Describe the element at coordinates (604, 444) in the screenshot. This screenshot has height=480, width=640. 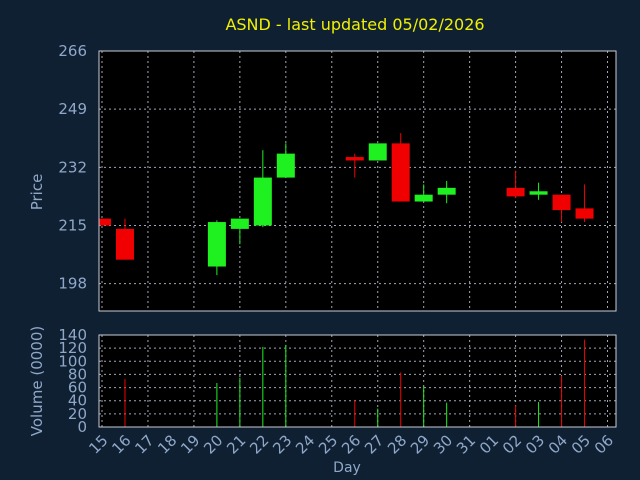
I see `x-tick-label: 06` at that location.